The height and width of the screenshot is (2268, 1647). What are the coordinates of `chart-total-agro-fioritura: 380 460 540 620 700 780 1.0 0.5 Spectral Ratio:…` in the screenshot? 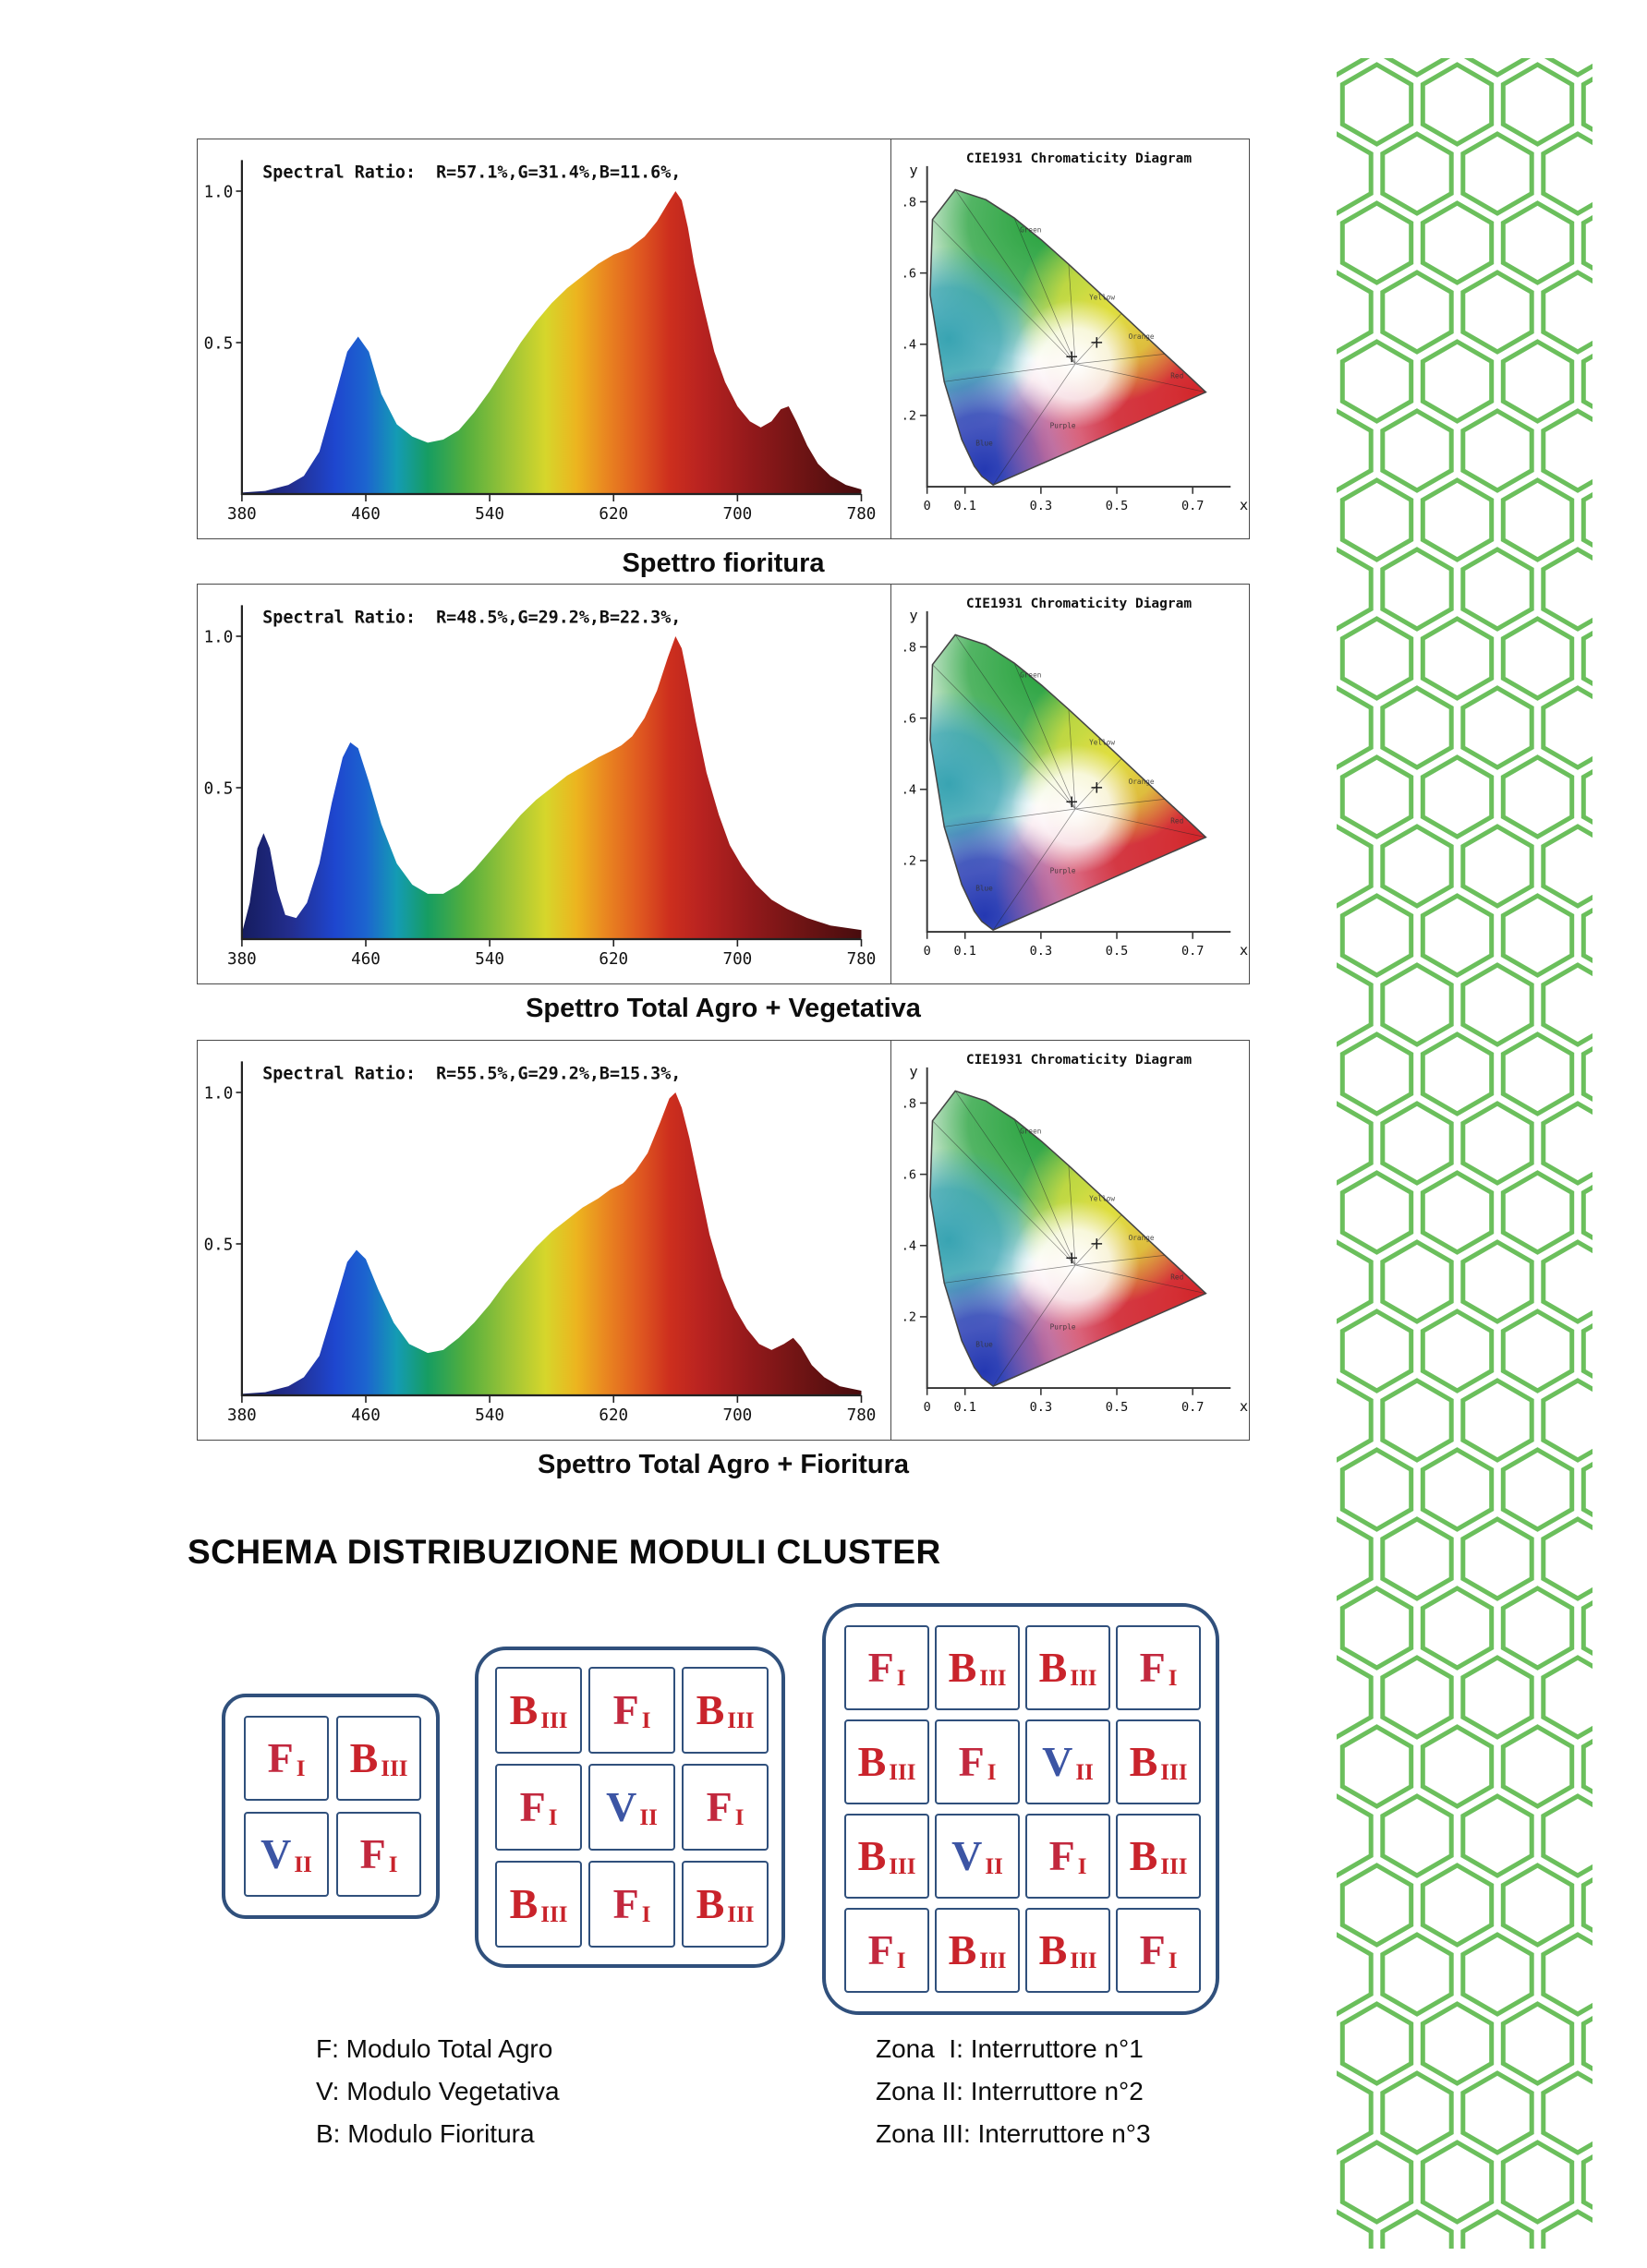 It's located at (723, 1240).